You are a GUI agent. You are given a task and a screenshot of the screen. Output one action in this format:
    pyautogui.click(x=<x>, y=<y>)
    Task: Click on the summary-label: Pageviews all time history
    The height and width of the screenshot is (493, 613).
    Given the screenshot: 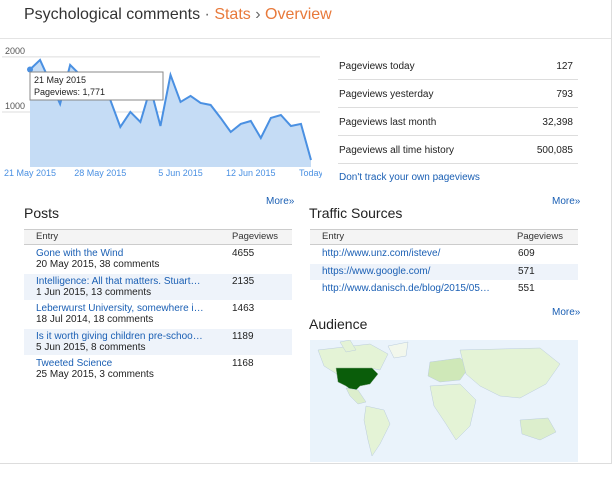 What is the action you would take?
    pyautogui.click(x=397, y=150)
    